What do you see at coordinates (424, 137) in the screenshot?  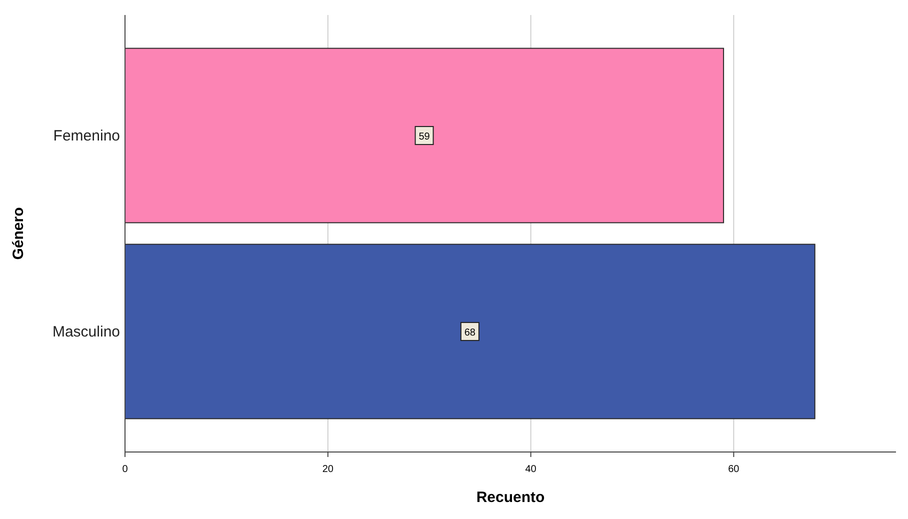 I see `data-label: 59` at bounding box center [424, 137].